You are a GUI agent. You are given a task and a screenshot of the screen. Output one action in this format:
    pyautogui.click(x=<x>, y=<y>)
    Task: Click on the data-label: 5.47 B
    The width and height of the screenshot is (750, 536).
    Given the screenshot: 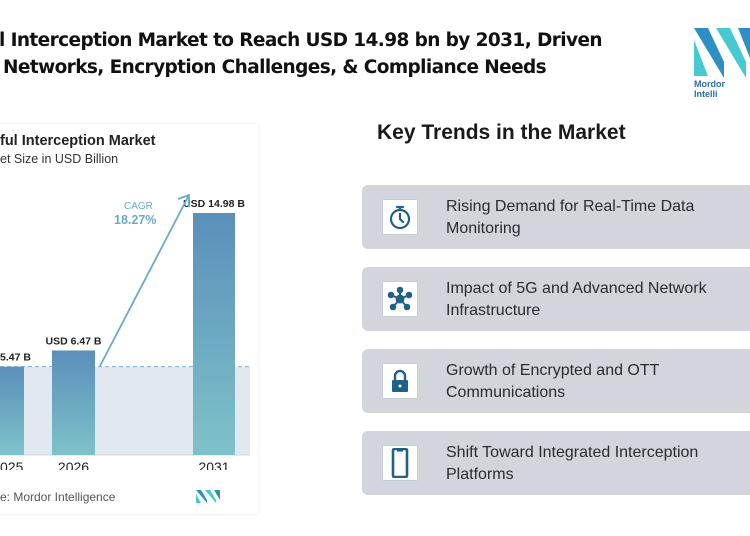 What is the action you would take?
    pyautogui.click(x=15, y=358)
    